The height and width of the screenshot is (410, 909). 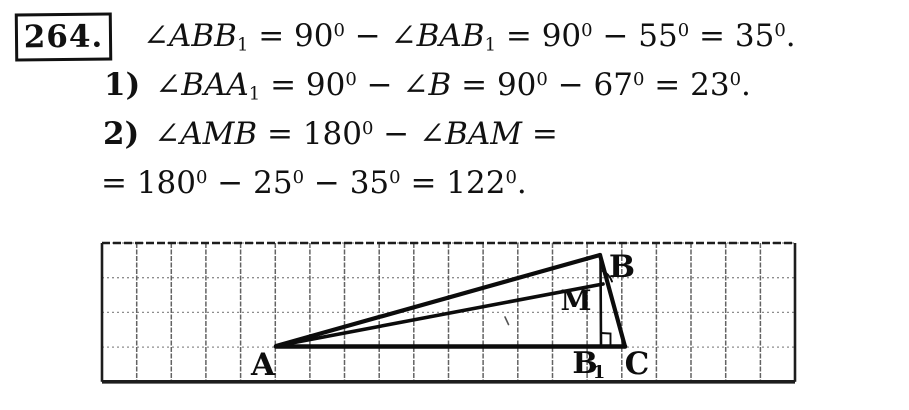 I want to click on segment-AM, so click(x=439, y=315).